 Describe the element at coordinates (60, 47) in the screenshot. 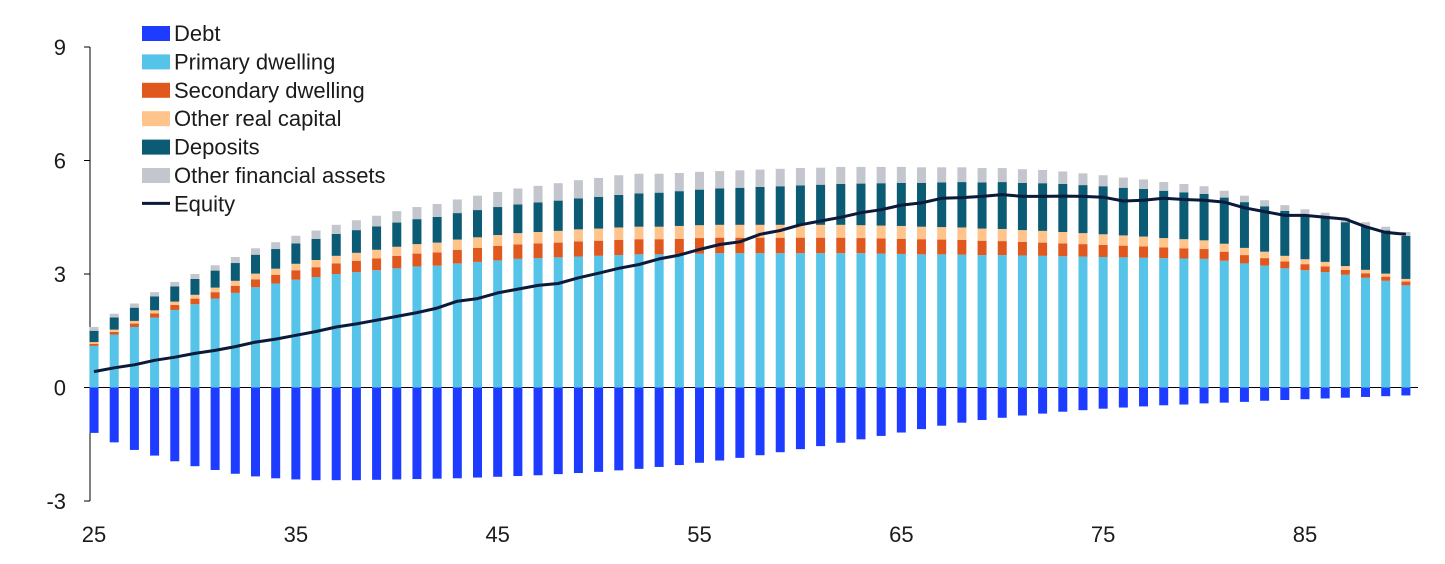

I see `y-tick-label: 9` at that location.